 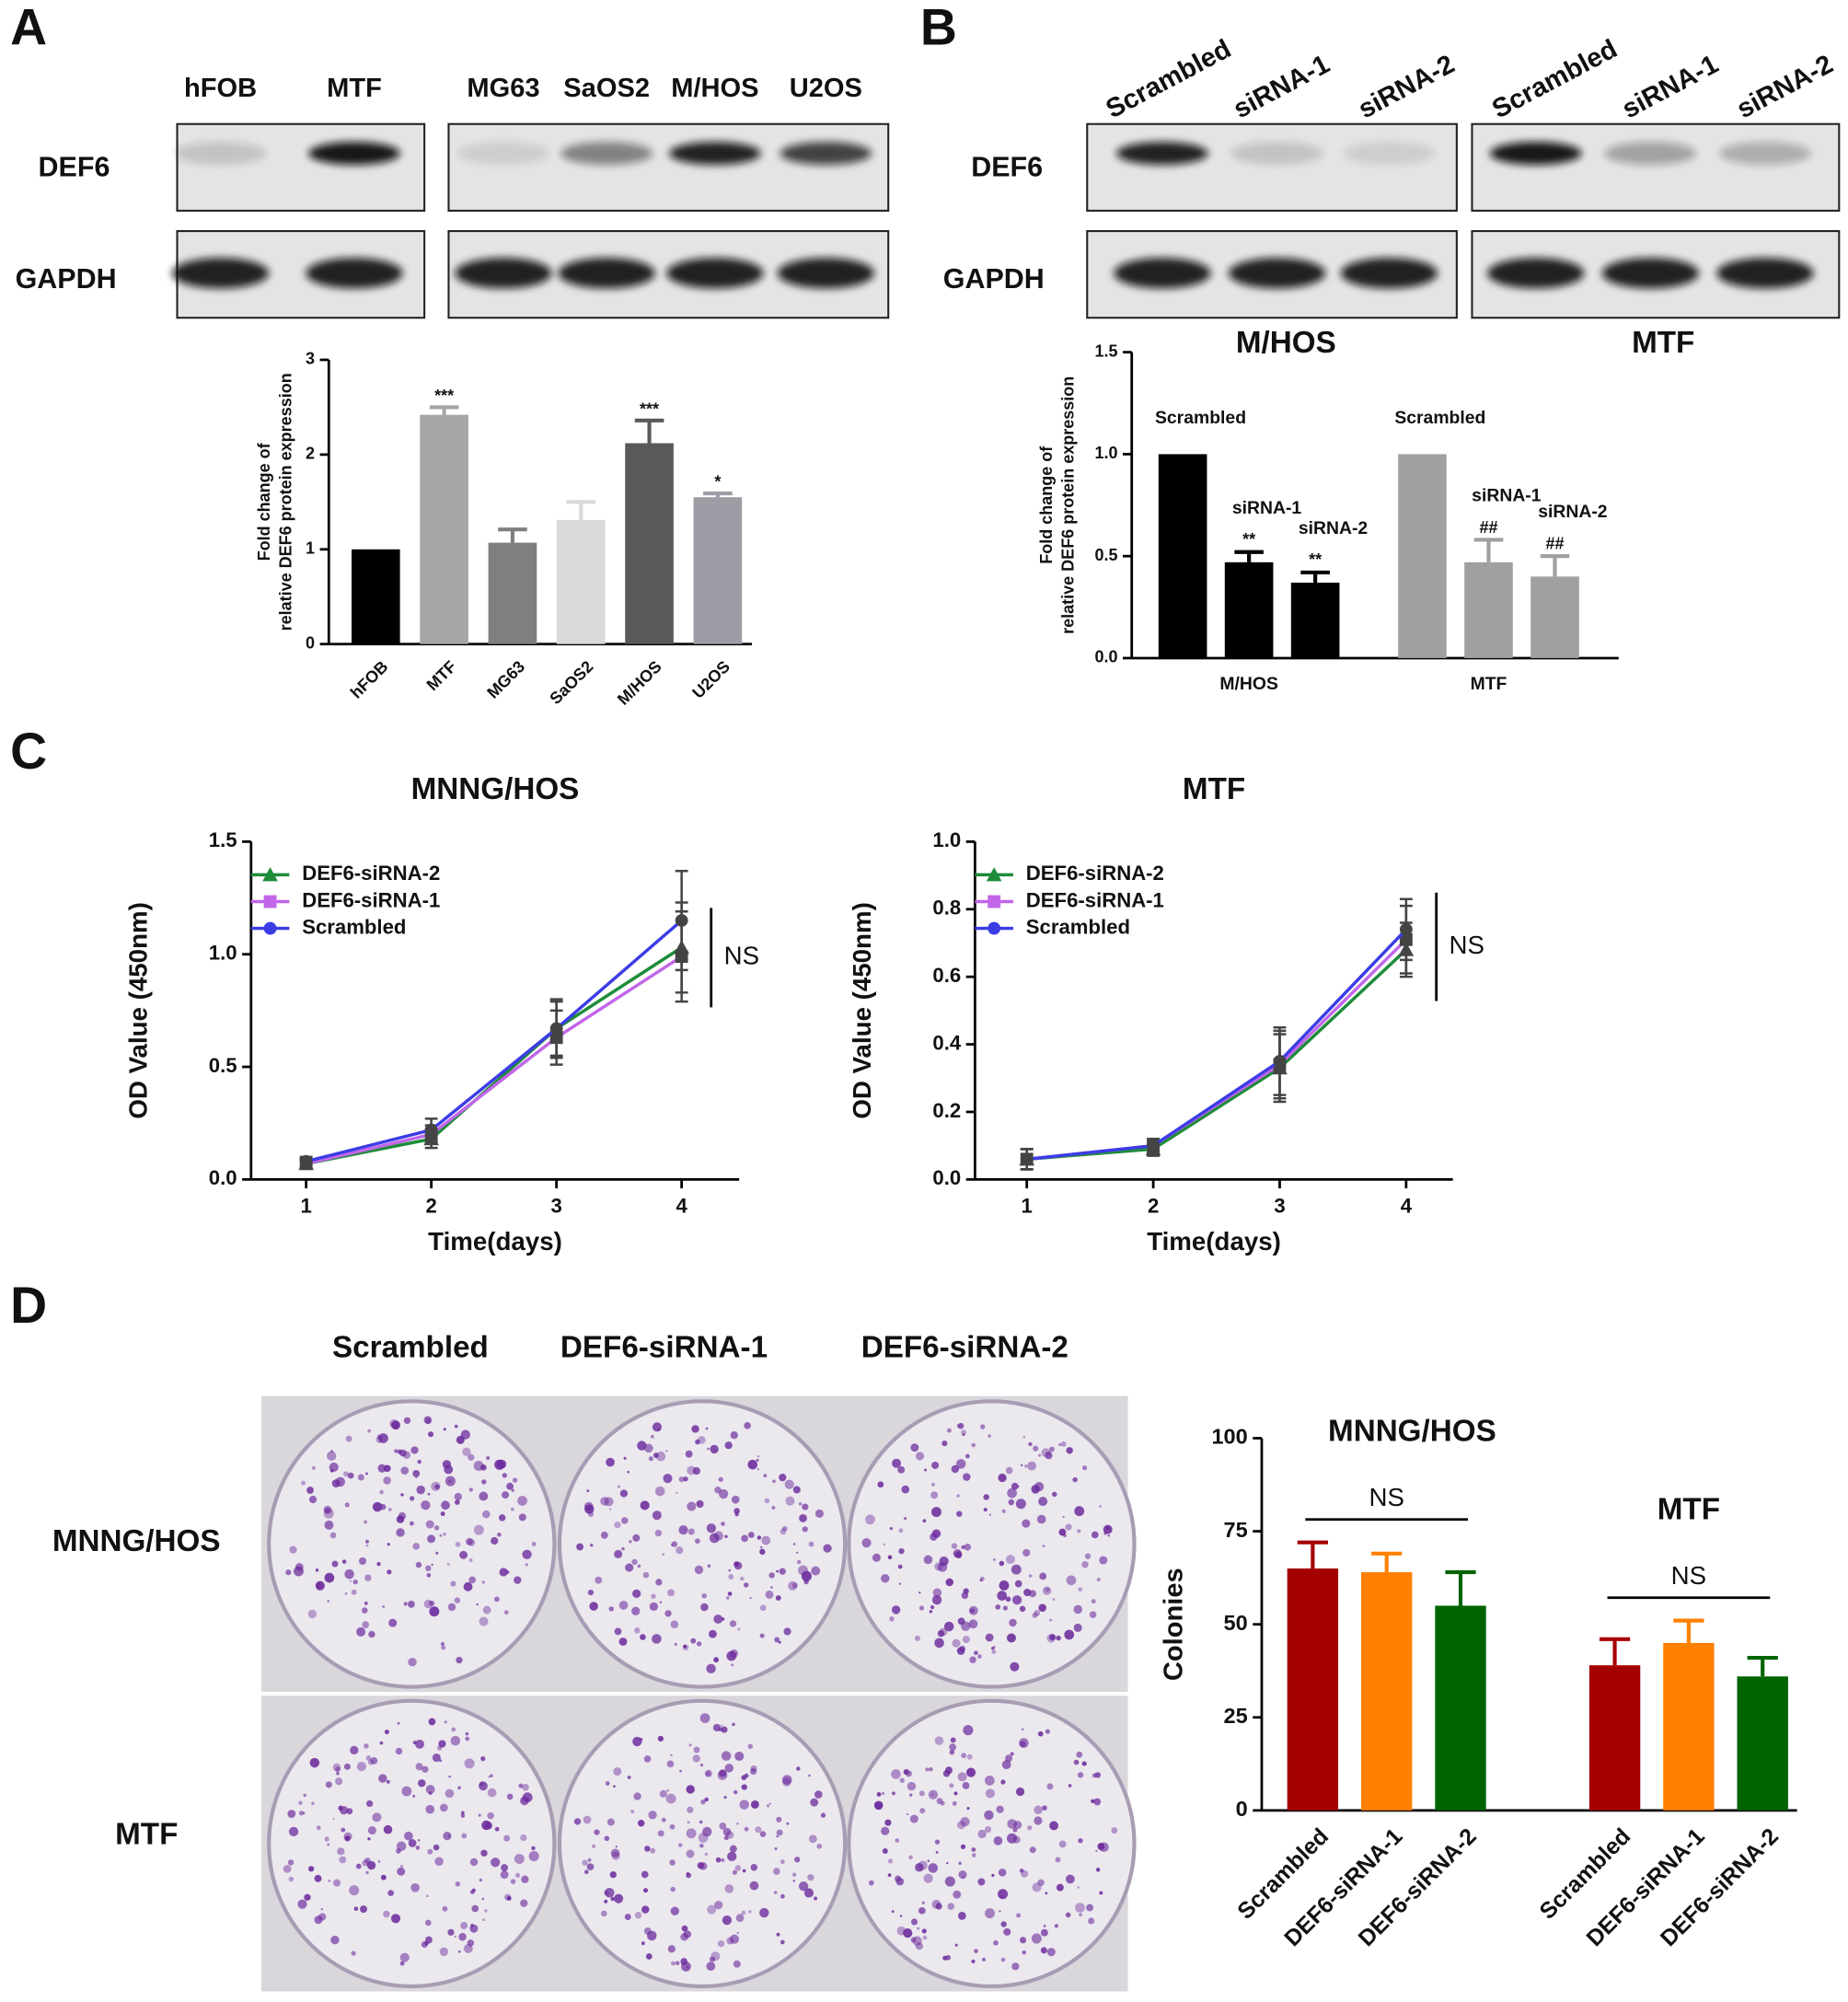 What do you see at coordinates (28, 27) in the screenshot?
I see `panel-letter: A` at bounding box center [28, 27].